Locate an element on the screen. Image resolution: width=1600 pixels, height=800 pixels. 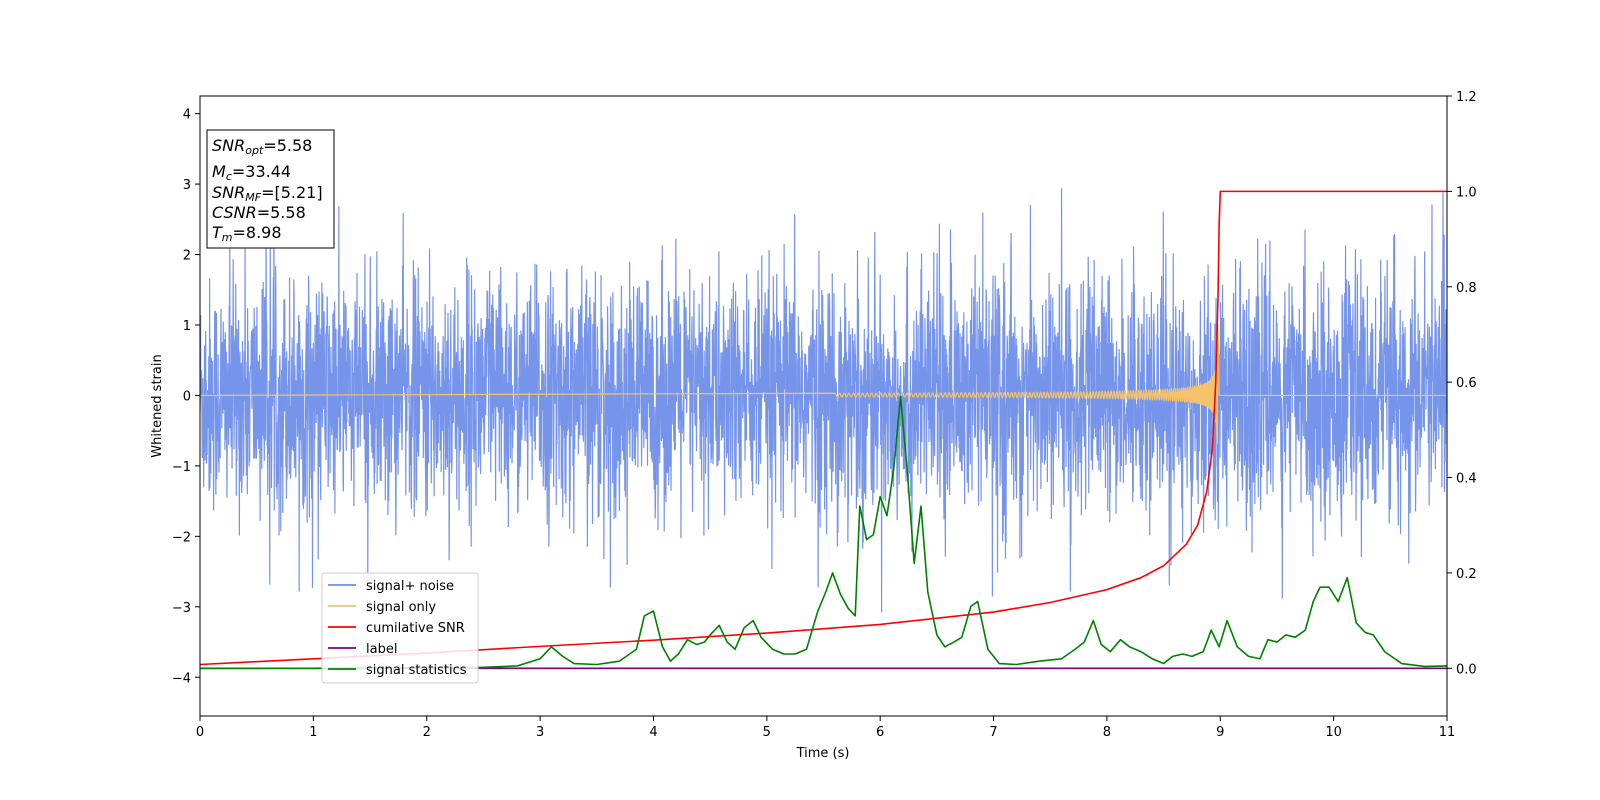
y-left-tick-label: −3 is located at coordinates (181, 608).